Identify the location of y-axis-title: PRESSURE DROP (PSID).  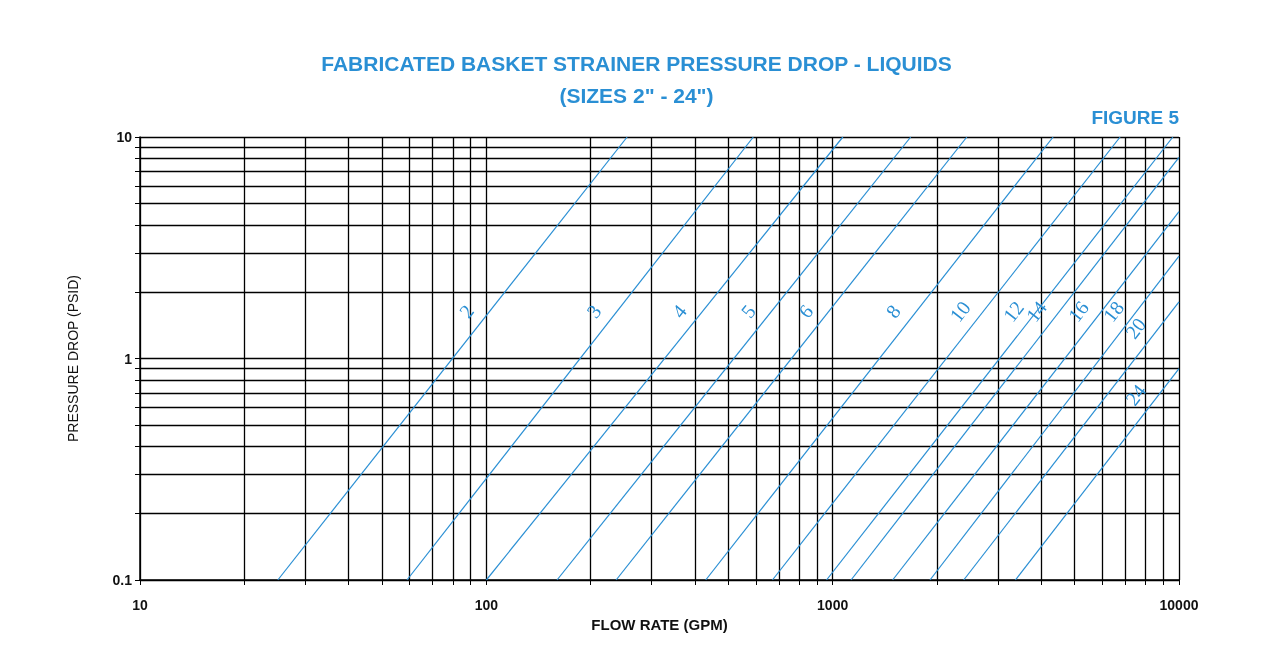
(73, 358).